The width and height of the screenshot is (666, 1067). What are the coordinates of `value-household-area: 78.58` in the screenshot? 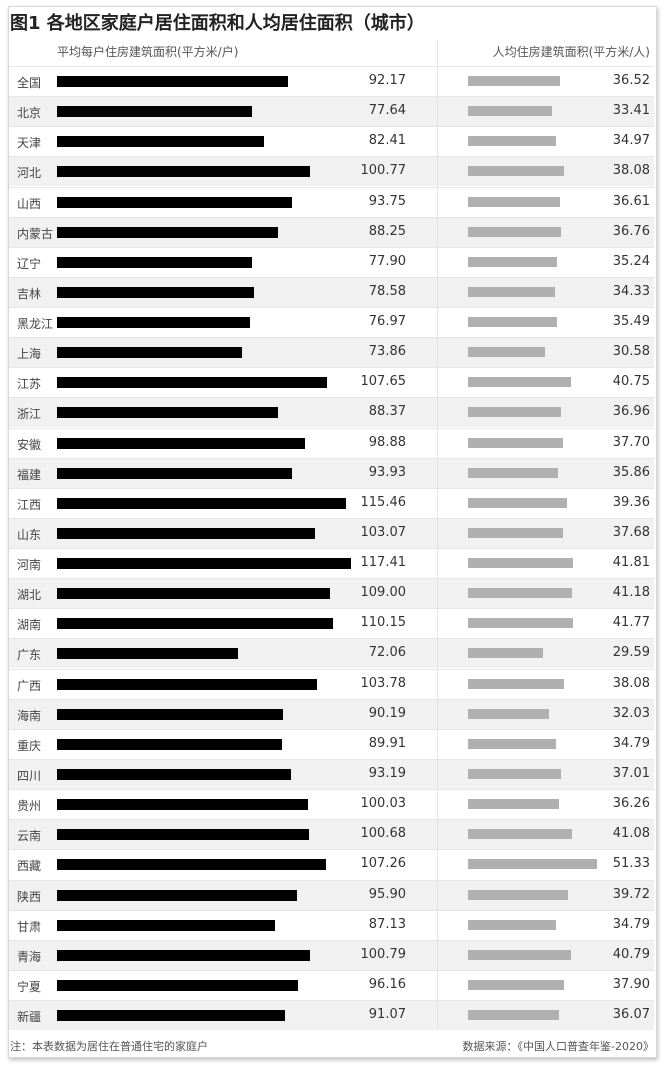 It's located at (387, 291).